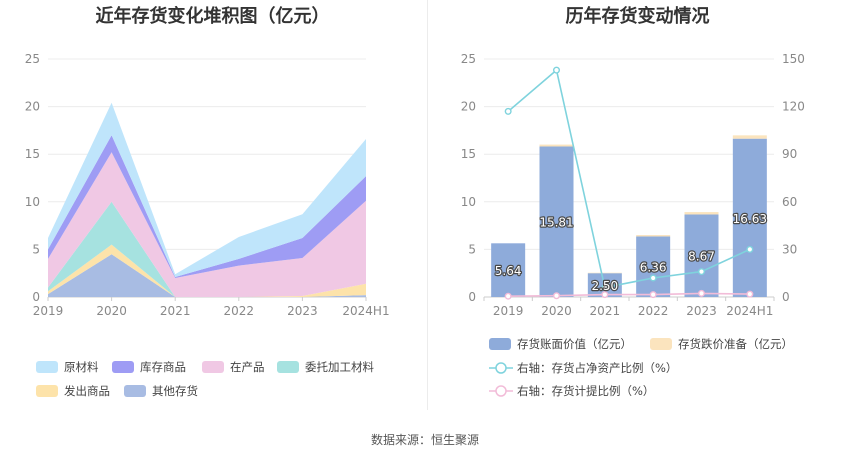 This screenshot has height=459, width=850. I want to click on bar-reserve-2023, so click(701, 213).